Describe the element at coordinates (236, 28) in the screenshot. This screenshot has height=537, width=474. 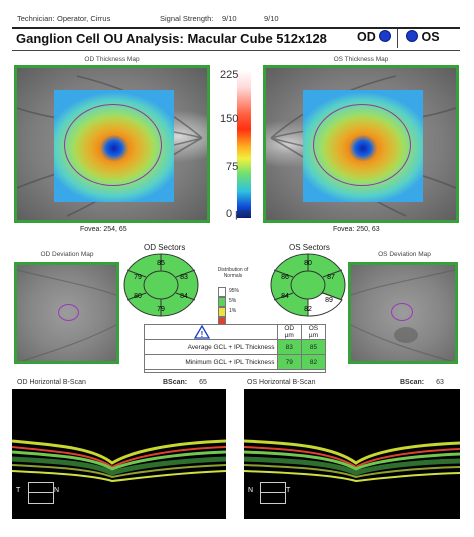
I see `header-divider` at that location.